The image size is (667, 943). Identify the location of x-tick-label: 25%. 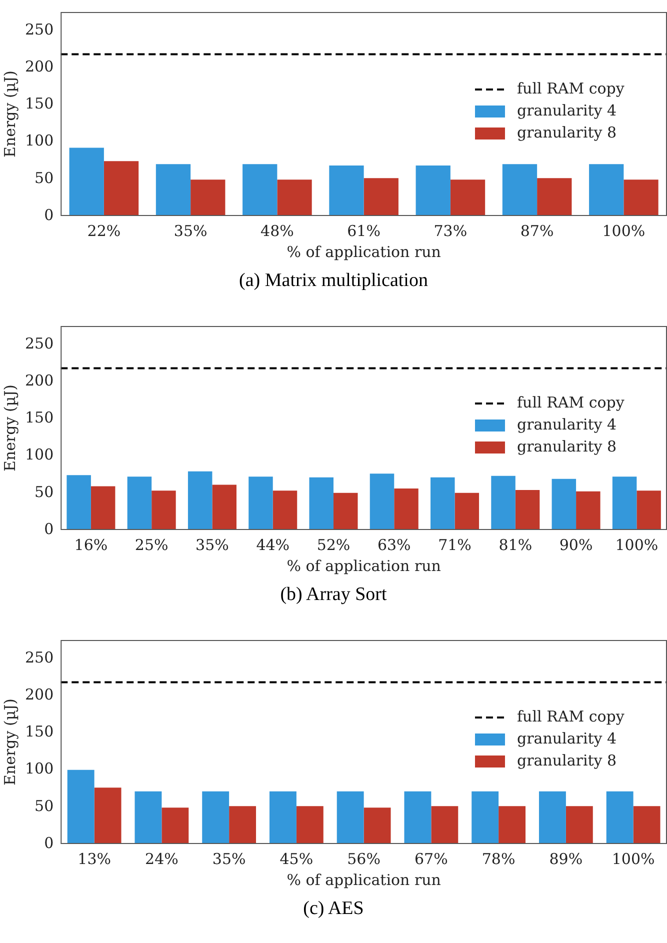
(151, 545).